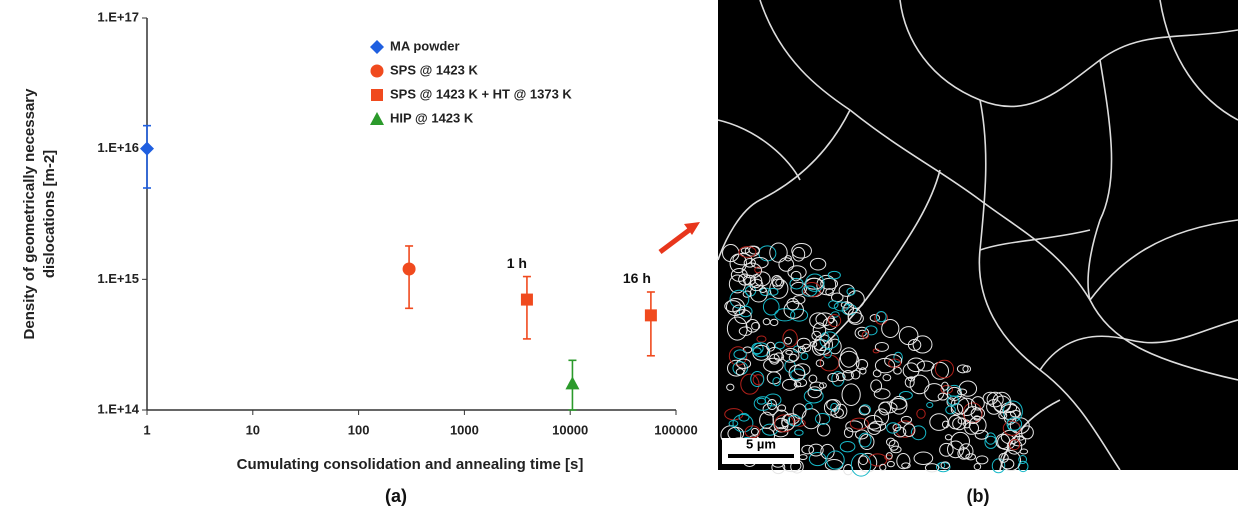  Describe the element at coordinates (761, 443) in the screenshot. I see `scale-bar-label: 5 µm` at that location.